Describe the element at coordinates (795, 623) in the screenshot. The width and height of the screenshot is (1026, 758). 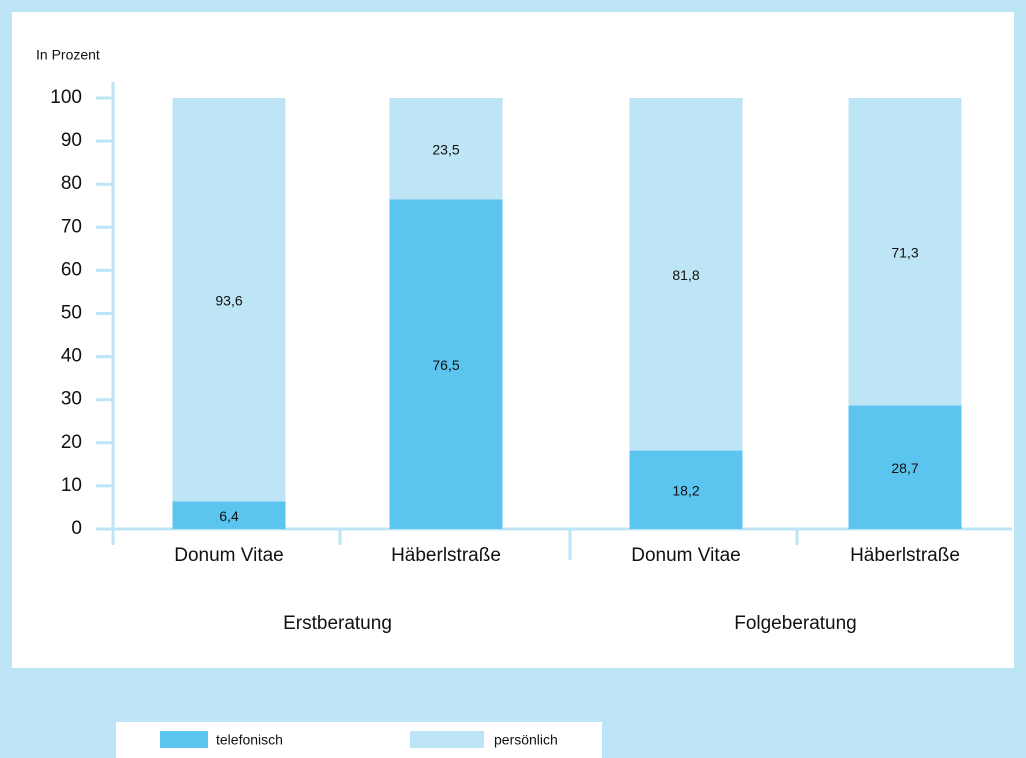
I see `group-label: Folgeberatung` at that location.